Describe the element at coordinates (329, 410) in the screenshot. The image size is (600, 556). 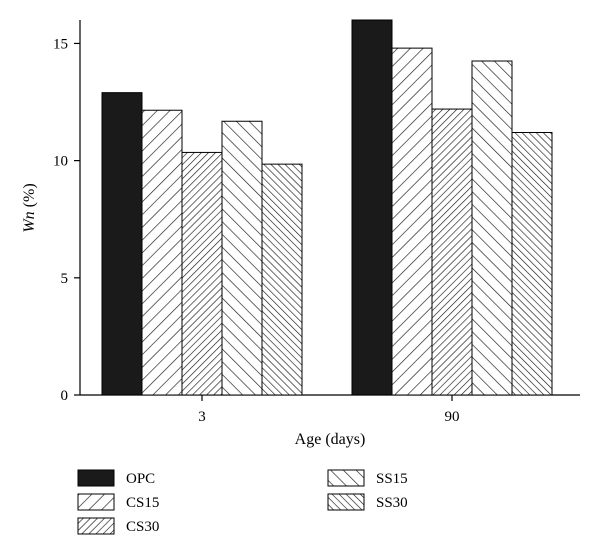
I see `x-ticks: 3 90` at that location.